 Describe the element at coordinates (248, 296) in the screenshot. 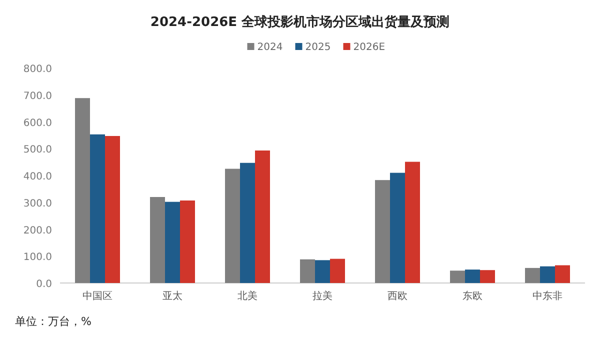

I see `x-tick-label: 北美` at that location.